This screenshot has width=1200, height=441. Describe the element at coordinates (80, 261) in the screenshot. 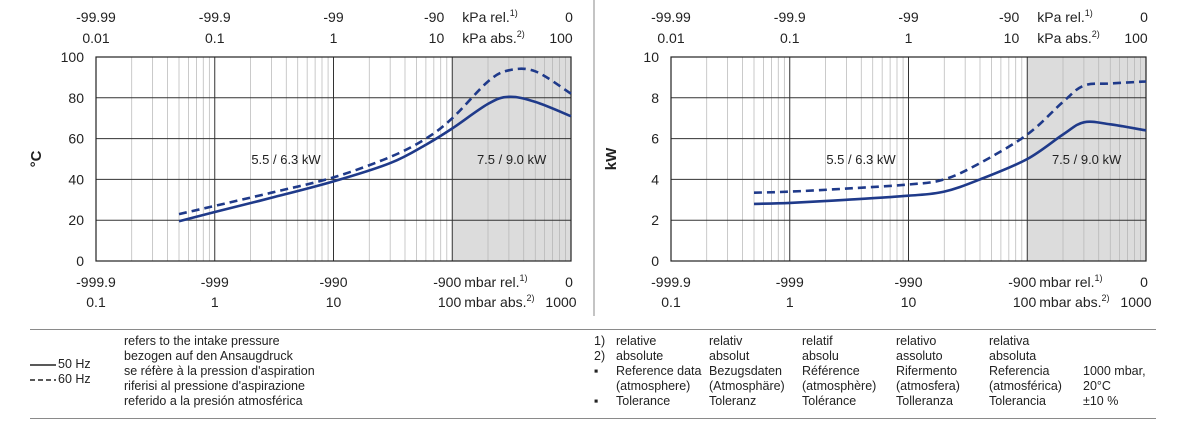

I see `y-tick-label: 0` at that location.